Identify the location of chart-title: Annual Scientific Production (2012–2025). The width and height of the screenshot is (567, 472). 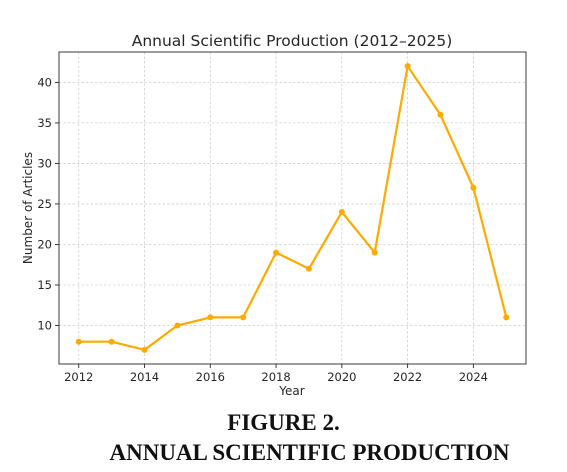
(292, 41).